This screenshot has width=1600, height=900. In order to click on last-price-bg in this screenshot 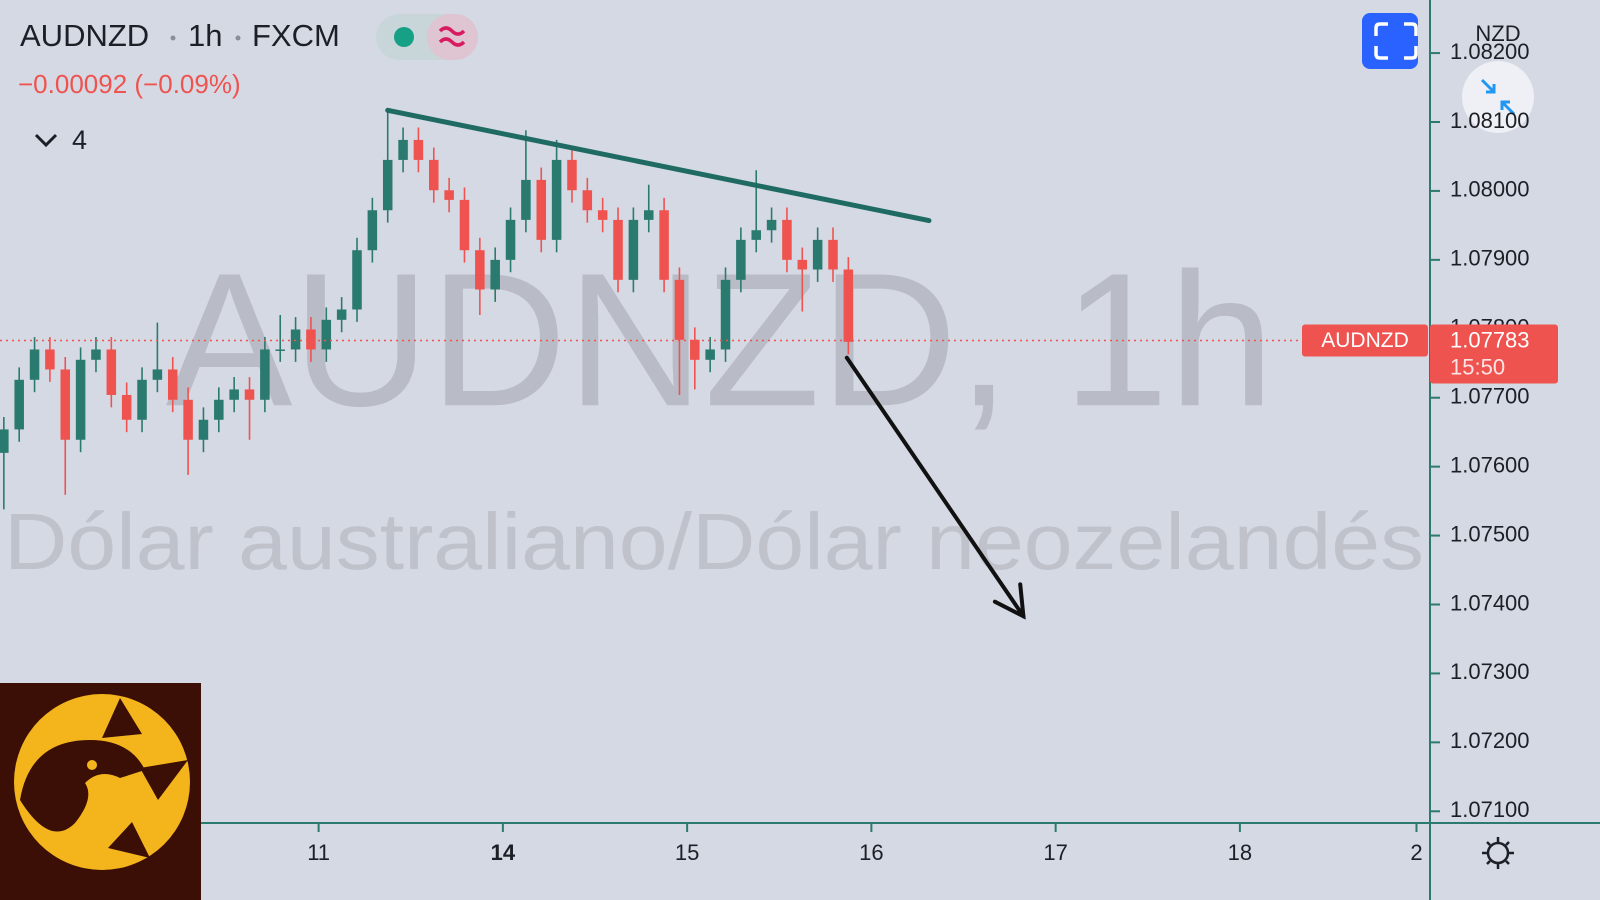, I will do `click(1494, 354)`.